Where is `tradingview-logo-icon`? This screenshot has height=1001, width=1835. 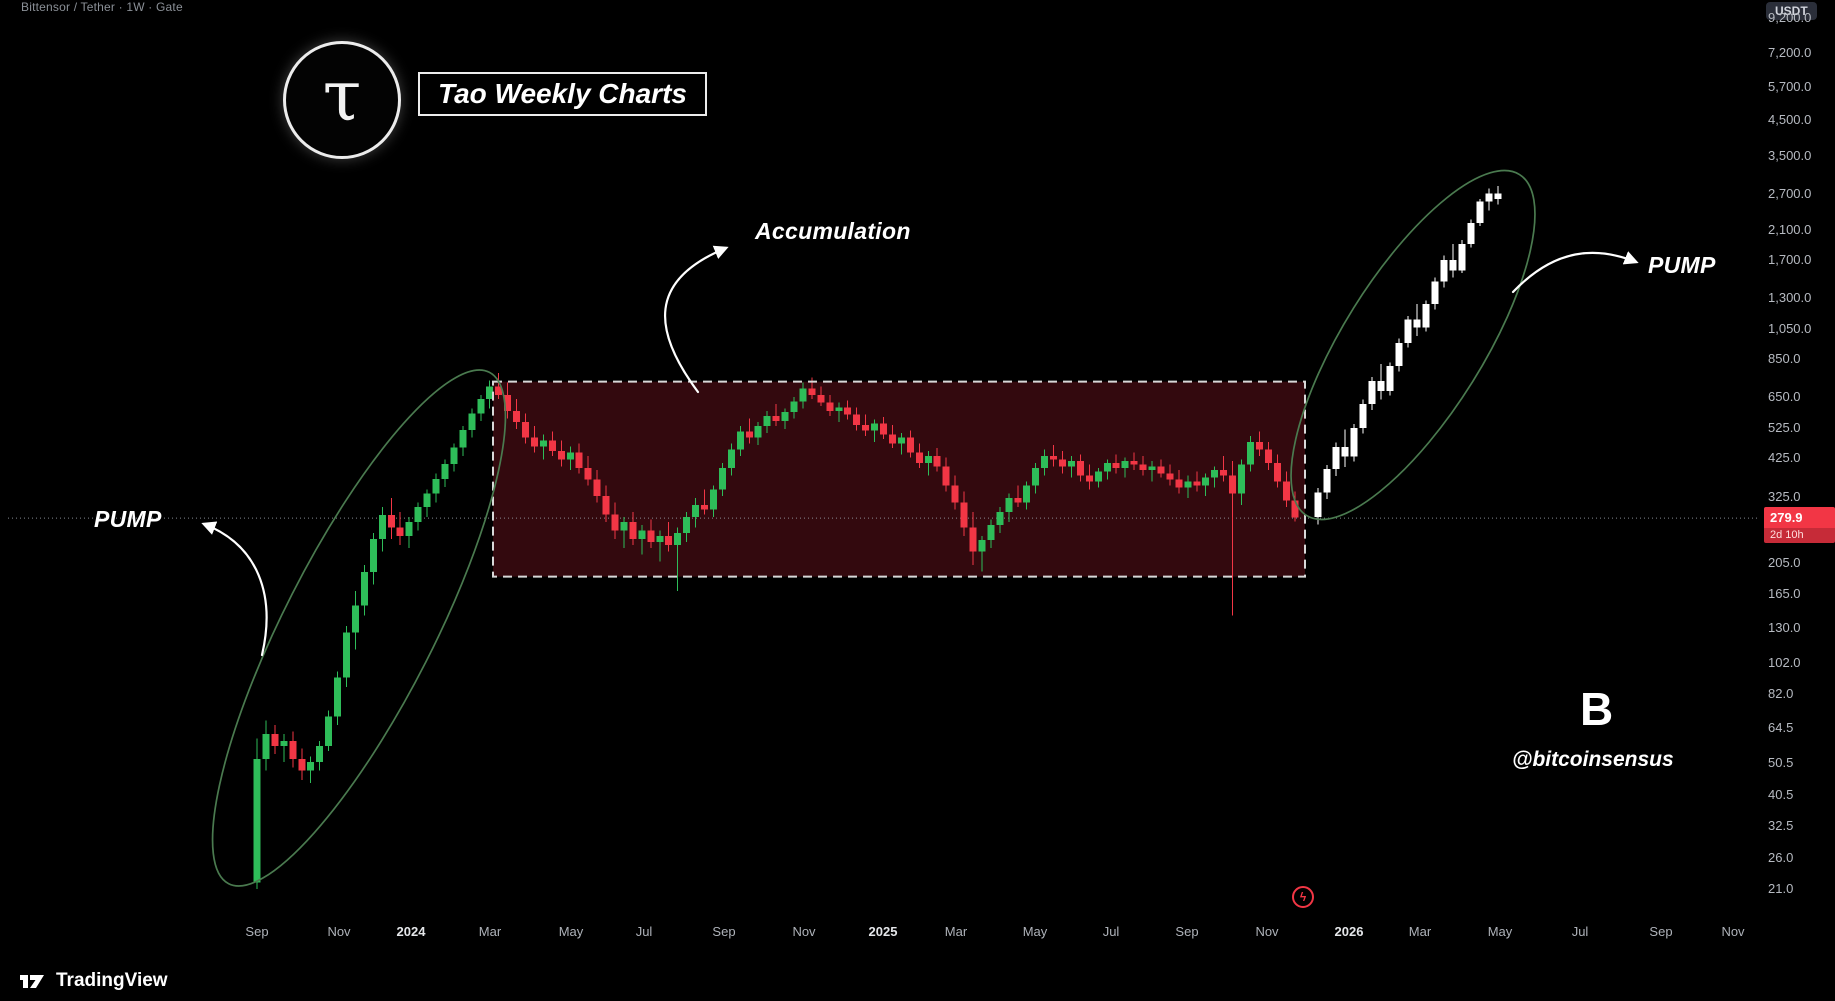
tradingview-logo-icon is located at coordinates (32, 981).